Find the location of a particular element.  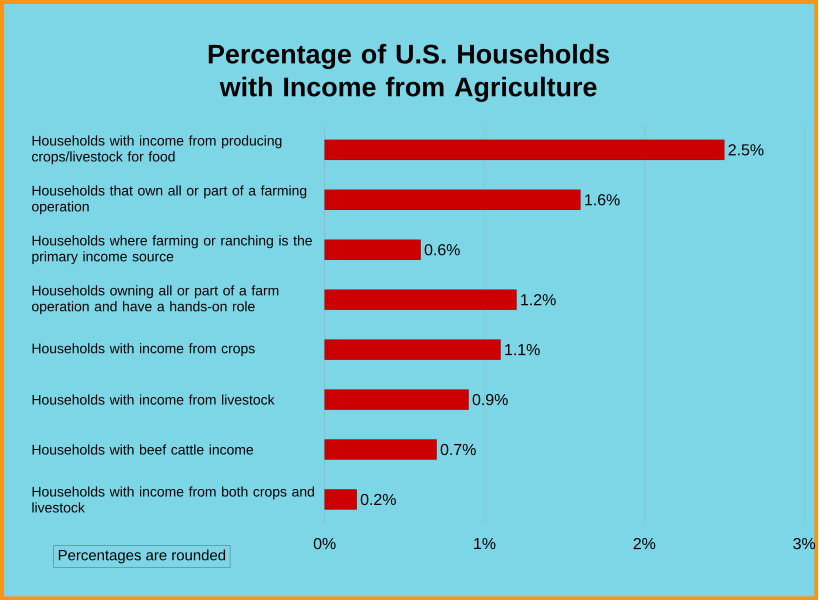

chart-title: Percentage of U.S. Households with Income from Agriculture is located at coordinates (409, 73).